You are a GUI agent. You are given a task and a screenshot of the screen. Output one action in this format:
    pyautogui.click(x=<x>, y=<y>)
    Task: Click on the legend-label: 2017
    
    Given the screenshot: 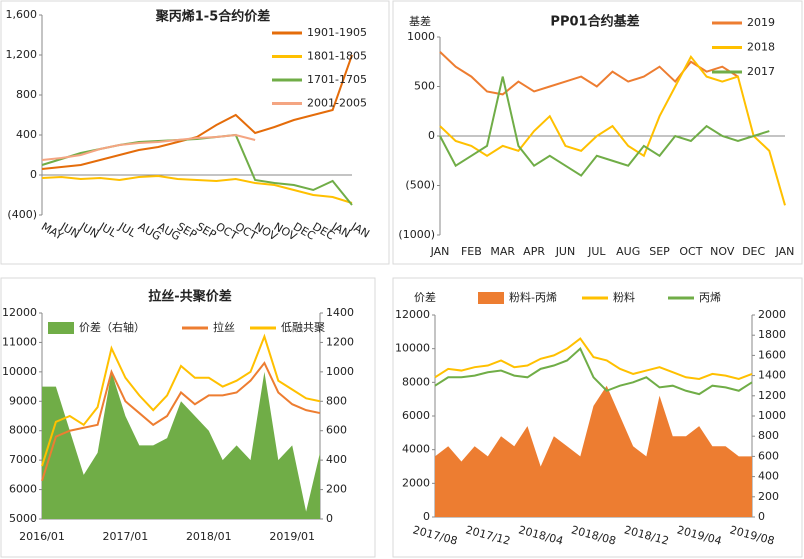 What is the action you would take?
    pyautogui.click(x=761, y=71)
    